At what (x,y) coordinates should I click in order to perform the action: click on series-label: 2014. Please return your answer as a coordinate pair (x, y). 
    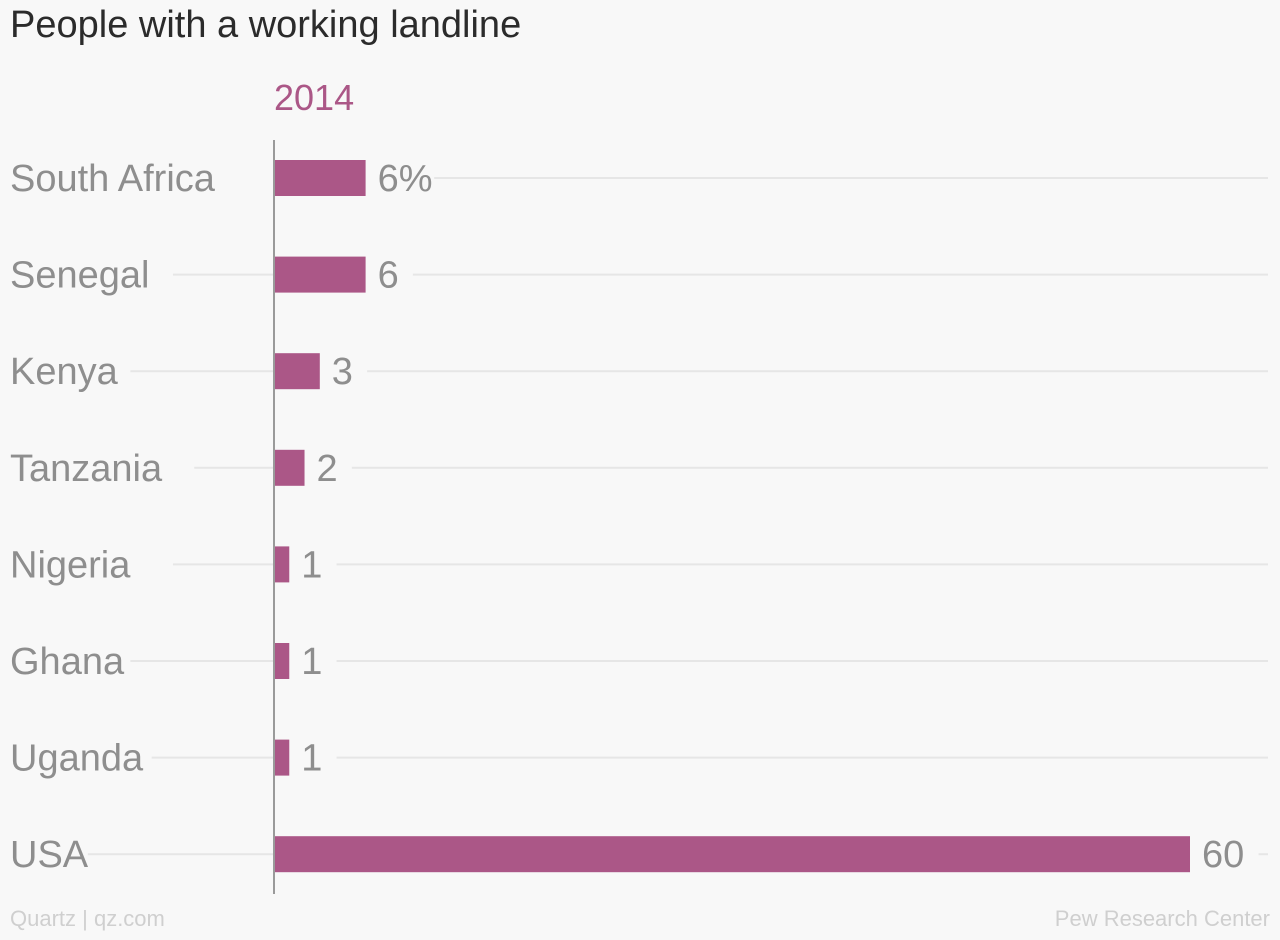
    Looking at the image, I should click on (314, 97).